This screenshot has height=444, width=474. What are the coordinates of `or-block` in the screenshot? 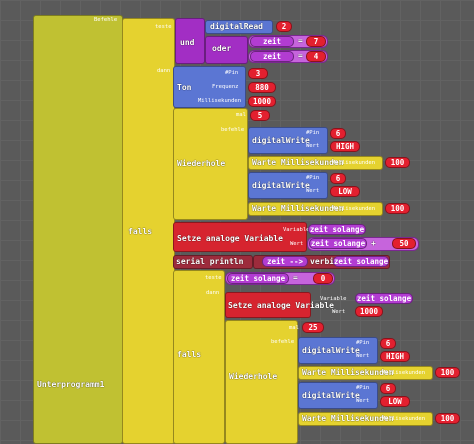 It's located at (226, 50).